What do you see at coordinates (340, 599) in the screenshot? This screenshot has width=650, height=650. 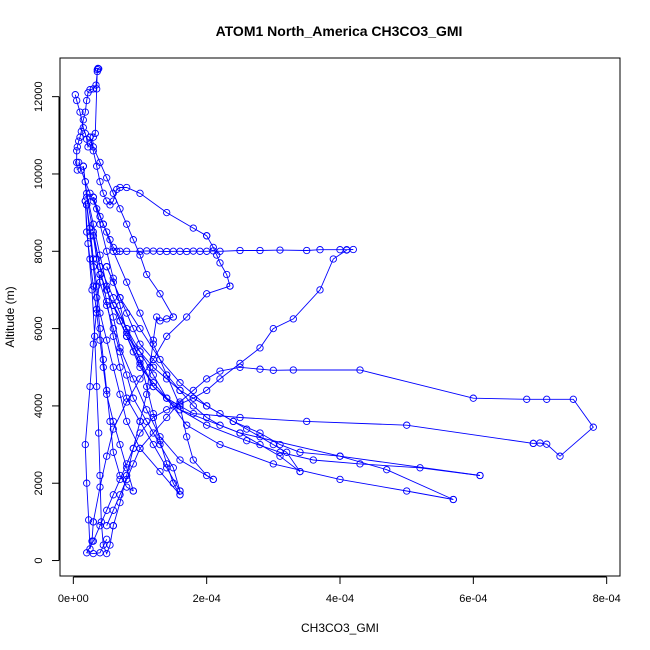 I see `x-tick-label: 4e-04` at bounding box center [340, 599].